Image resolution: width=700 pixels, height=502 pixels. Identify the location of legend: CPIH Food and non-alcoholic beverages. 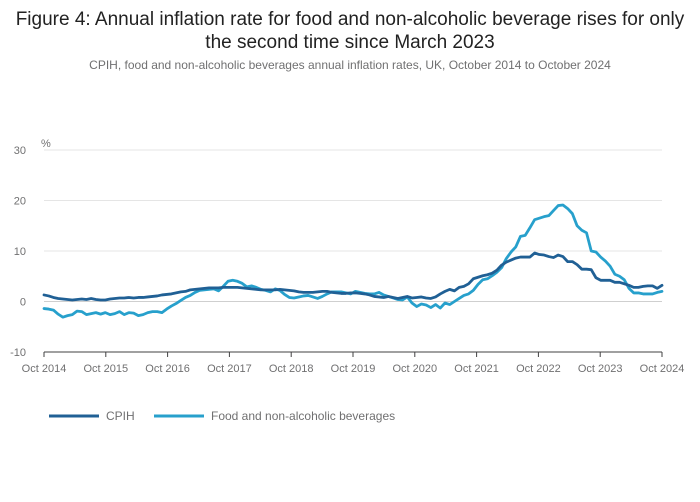
(222, 416).